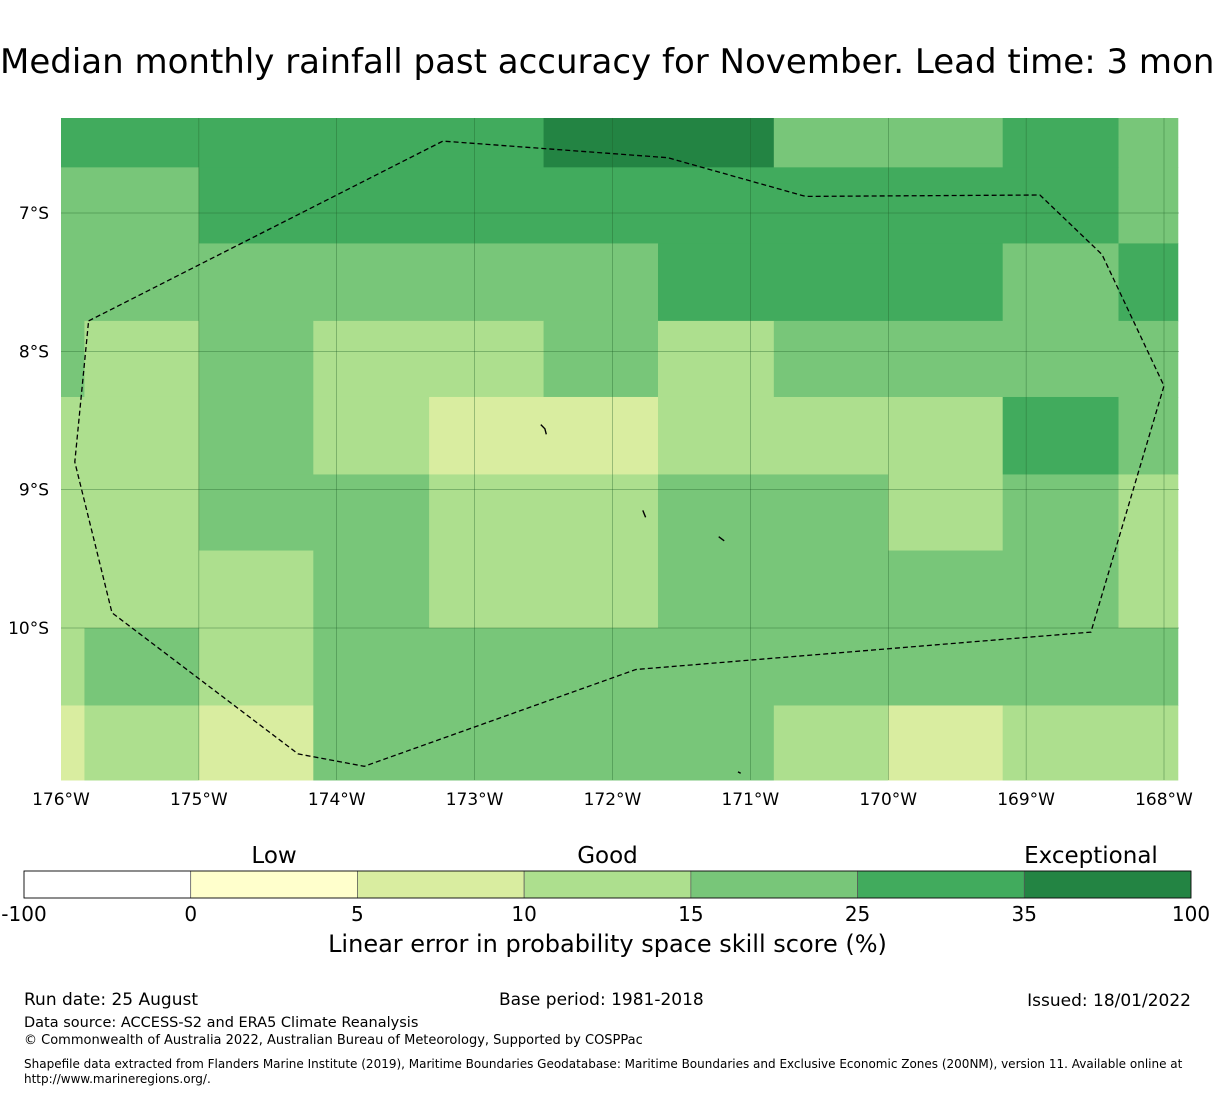 The width and height of the screenshot is (1215, 1095). Describe the element at coordinates (34, 214) in the screenshot. I see `latitude-label: 7°S` at that location.